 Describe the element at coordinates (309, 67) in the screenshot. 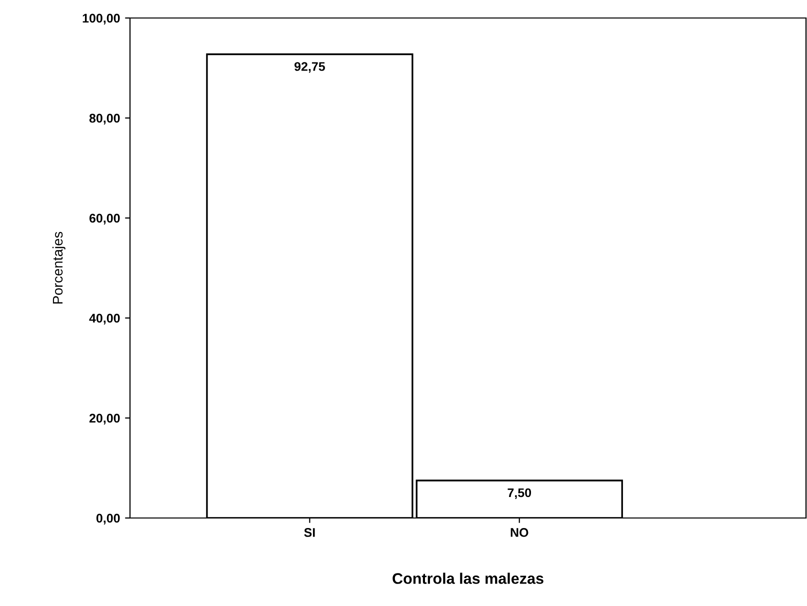

I see `data-label: 92,75` at that location.